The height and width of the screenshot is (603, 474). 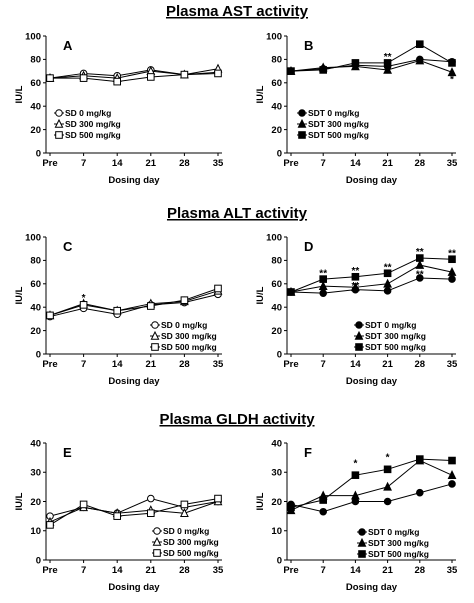 I want to click on section-title: Plasma AST activity, so click(x=237, y=11).